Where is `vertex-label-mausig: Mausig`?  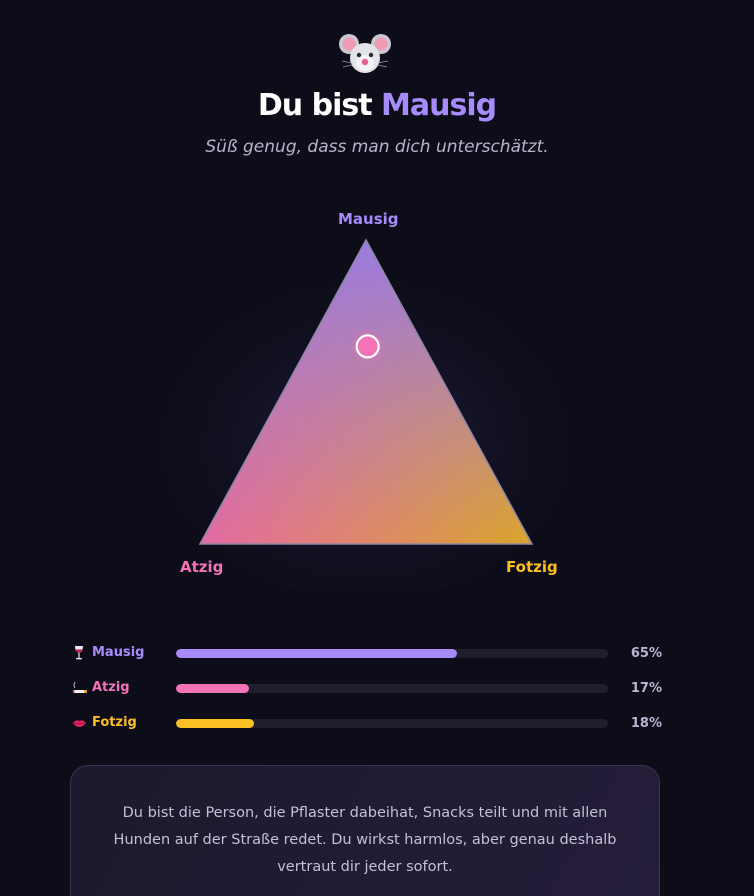
vertex-label-mausig: Mausig is located at coordinates (368, 219).